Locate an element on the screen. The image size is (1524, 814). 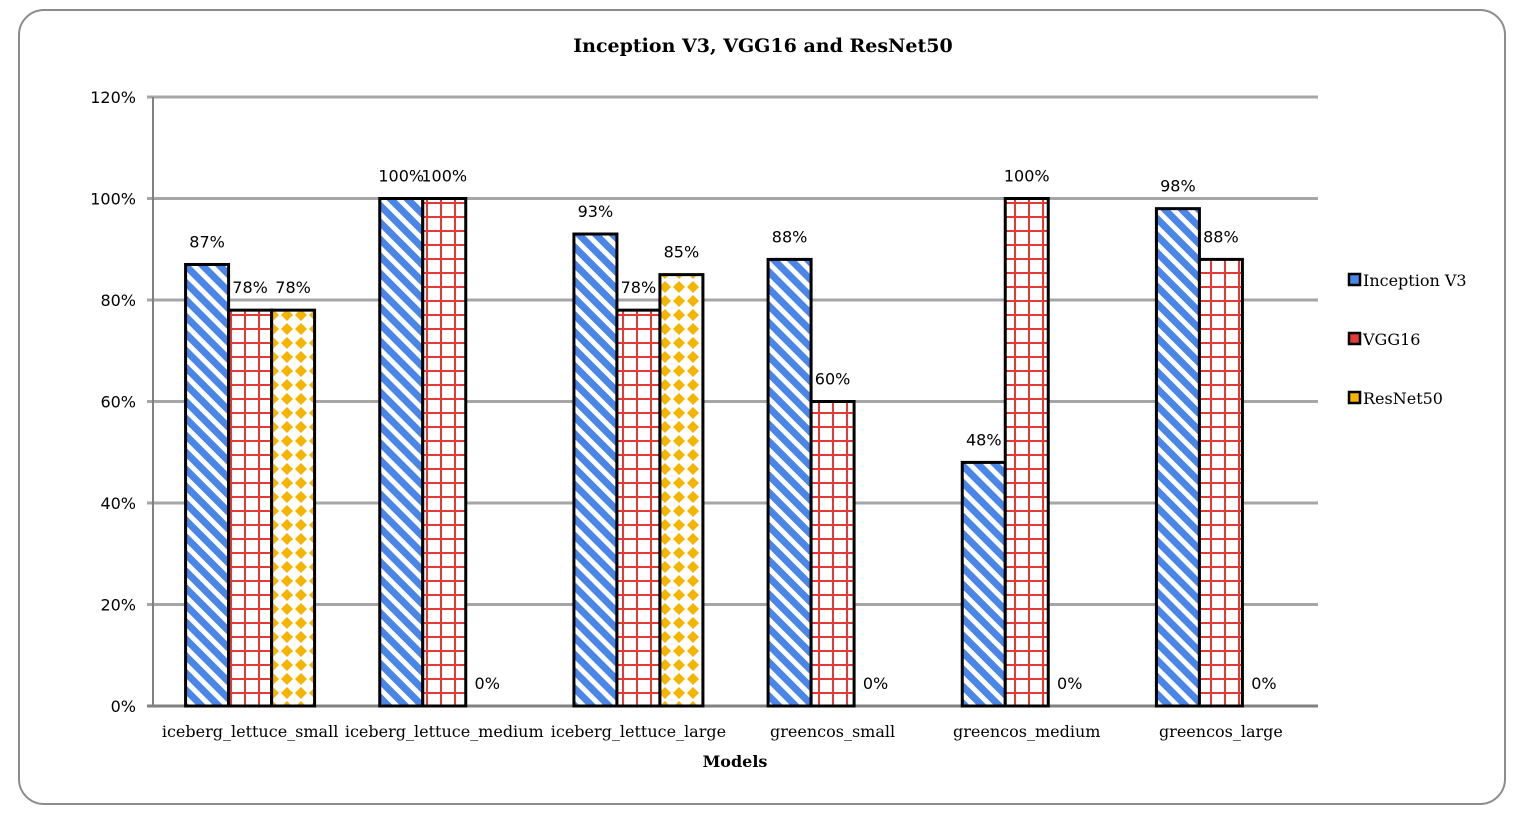
data-label: 98% is located at coordinates (1178, 186).